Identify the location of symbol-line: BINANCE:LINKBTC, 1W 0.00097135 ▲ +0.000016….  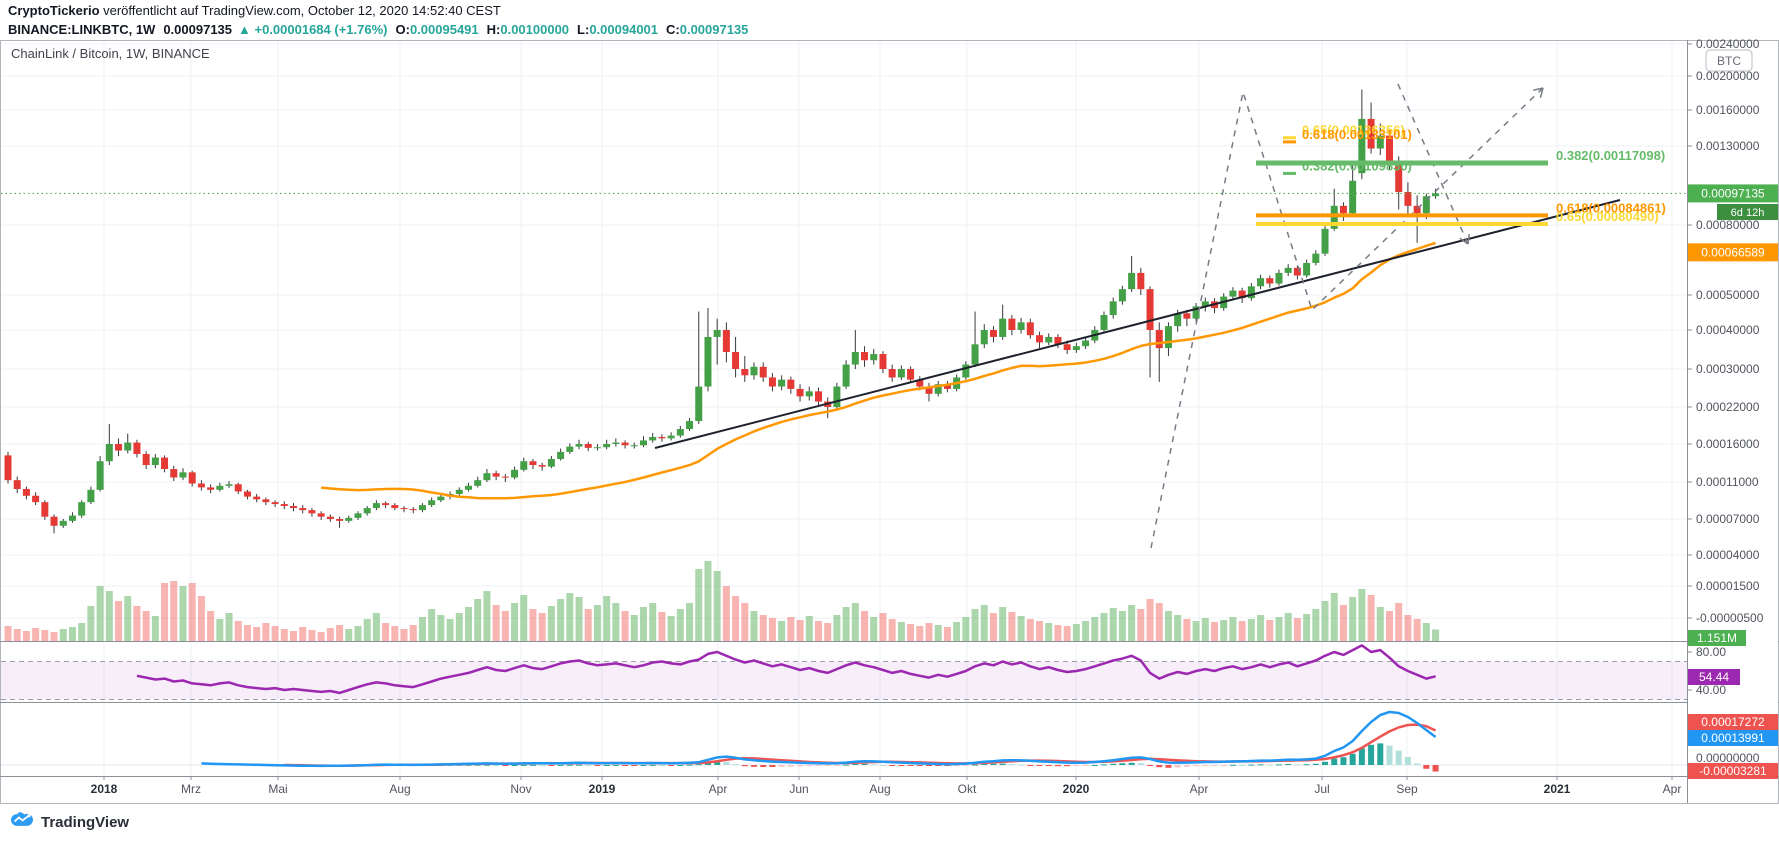
(378, 30).